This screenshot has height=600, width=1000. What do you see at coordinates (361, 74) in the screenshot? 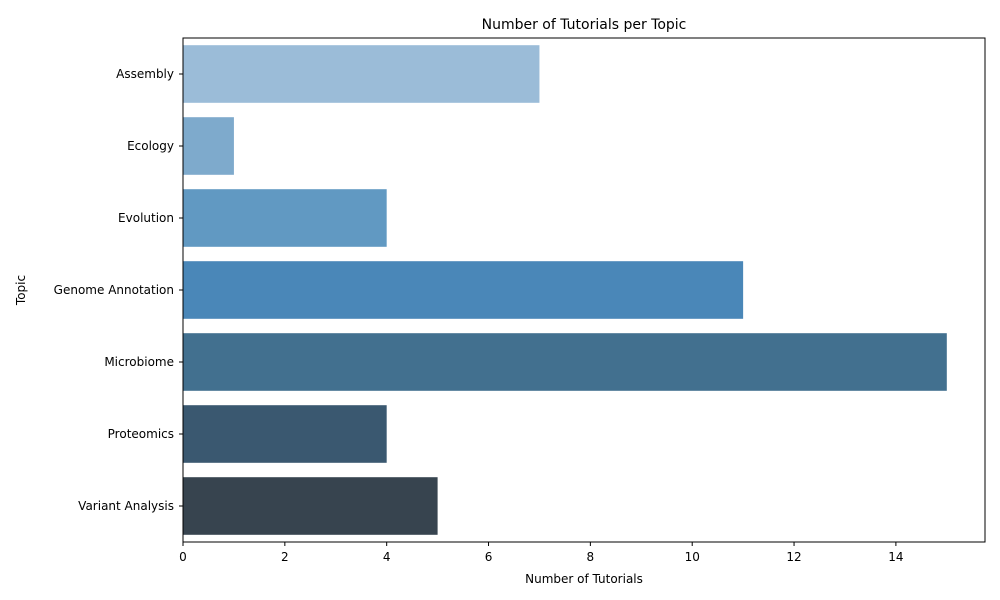
I see `bar-assembly` at bounding box center [361, 74].